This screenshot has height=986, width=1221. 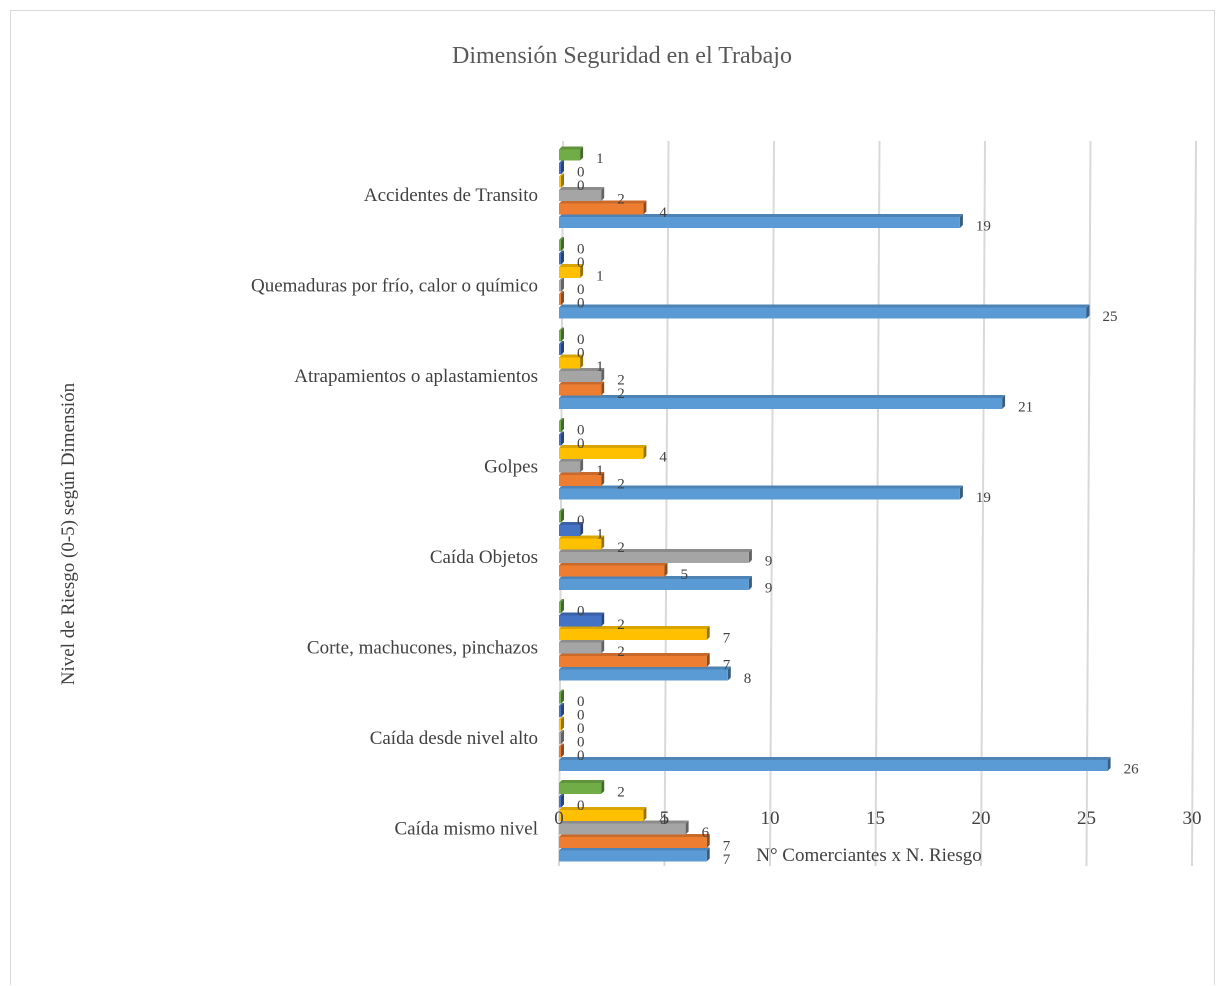 What do you see at coordinates (422, 647) in the screenshot?
I see `category-label: Corte, machucones, pinchazos` at bounding box center [422, 647].